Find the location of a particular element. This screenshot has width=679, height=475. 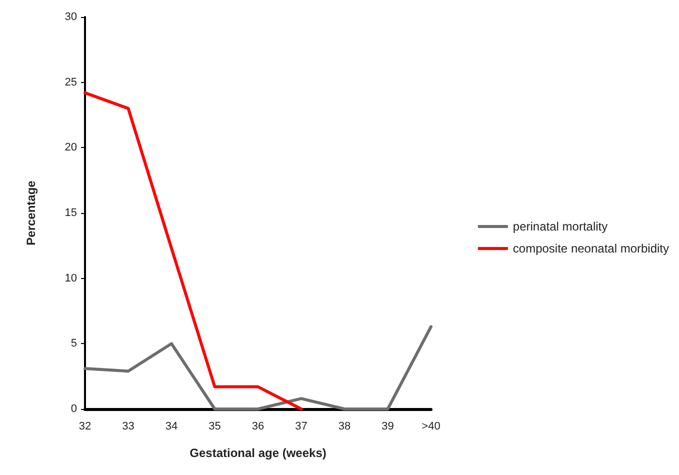

y-tick-label: 25 is located at coordinates (70, 82).